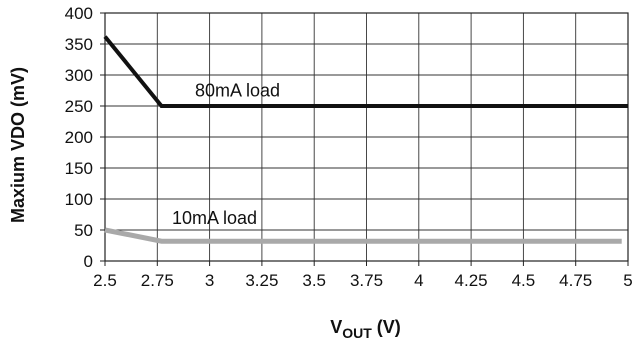 The width and height of the screenshot is (636, 344). I want to click on series-line-10ma, so click(363, 235).